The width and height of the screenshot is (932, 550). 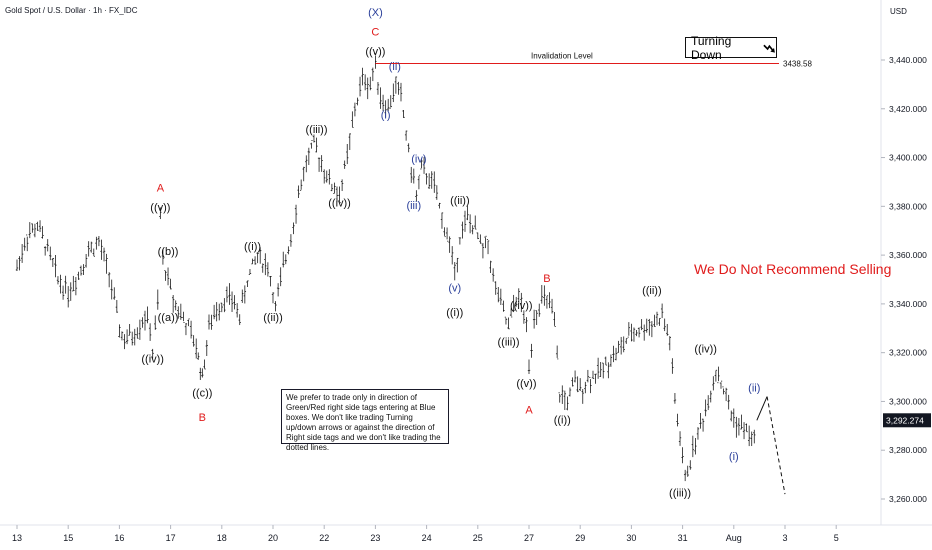 What do you see at coordinates (562, 55) in the screenshot?
I see `invalidation-label: Invalidation Level` at bounding box center [562, 55].